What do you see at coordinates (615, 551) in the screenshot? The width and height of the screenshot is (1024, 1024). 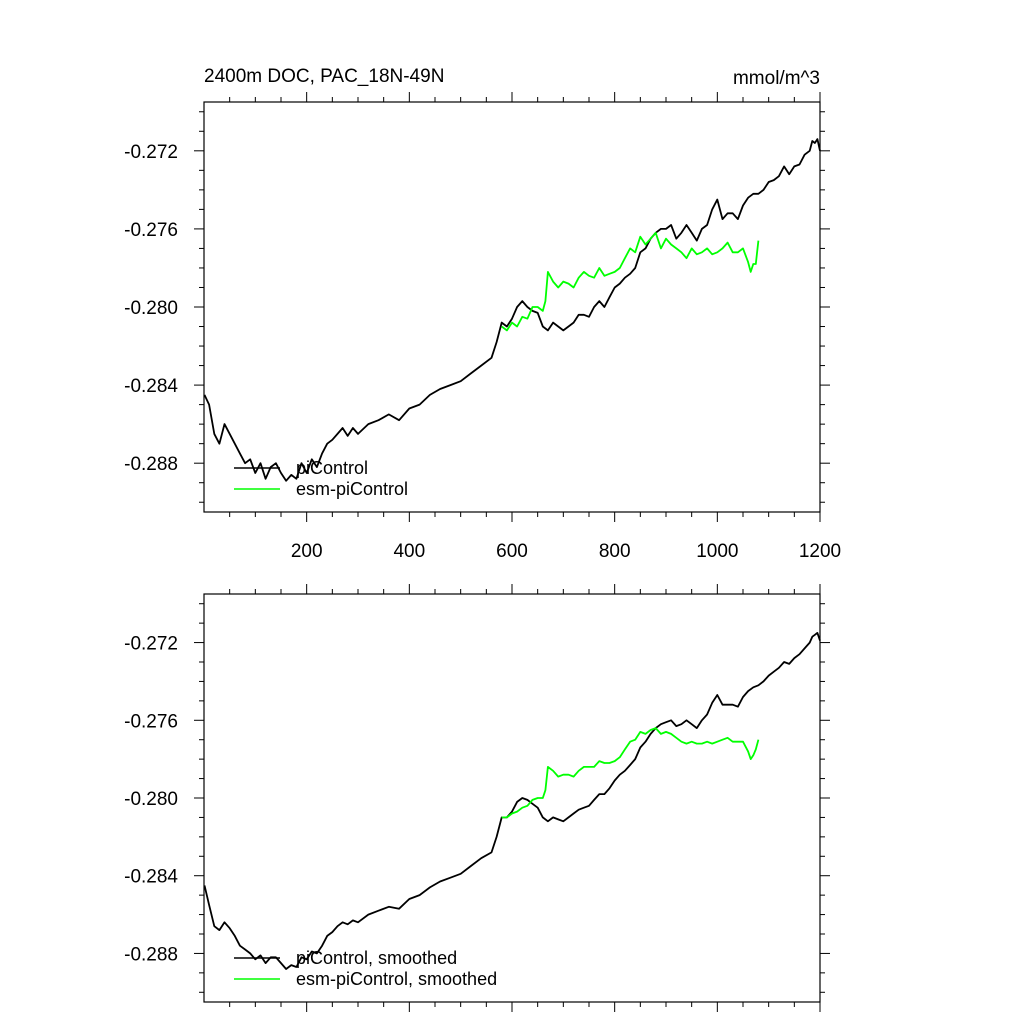 I see `x-tick-label: 800` at bounding box center [615, 551].